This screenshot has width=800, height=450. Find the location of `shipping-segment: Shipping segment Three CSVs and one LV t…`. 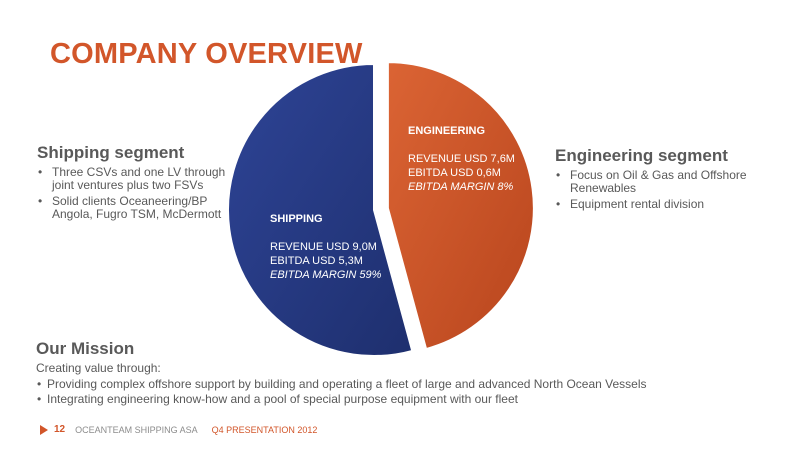

shipping-segment: Shipping segment Three CSVs and one LV t… is located at coordinates (137, 183).